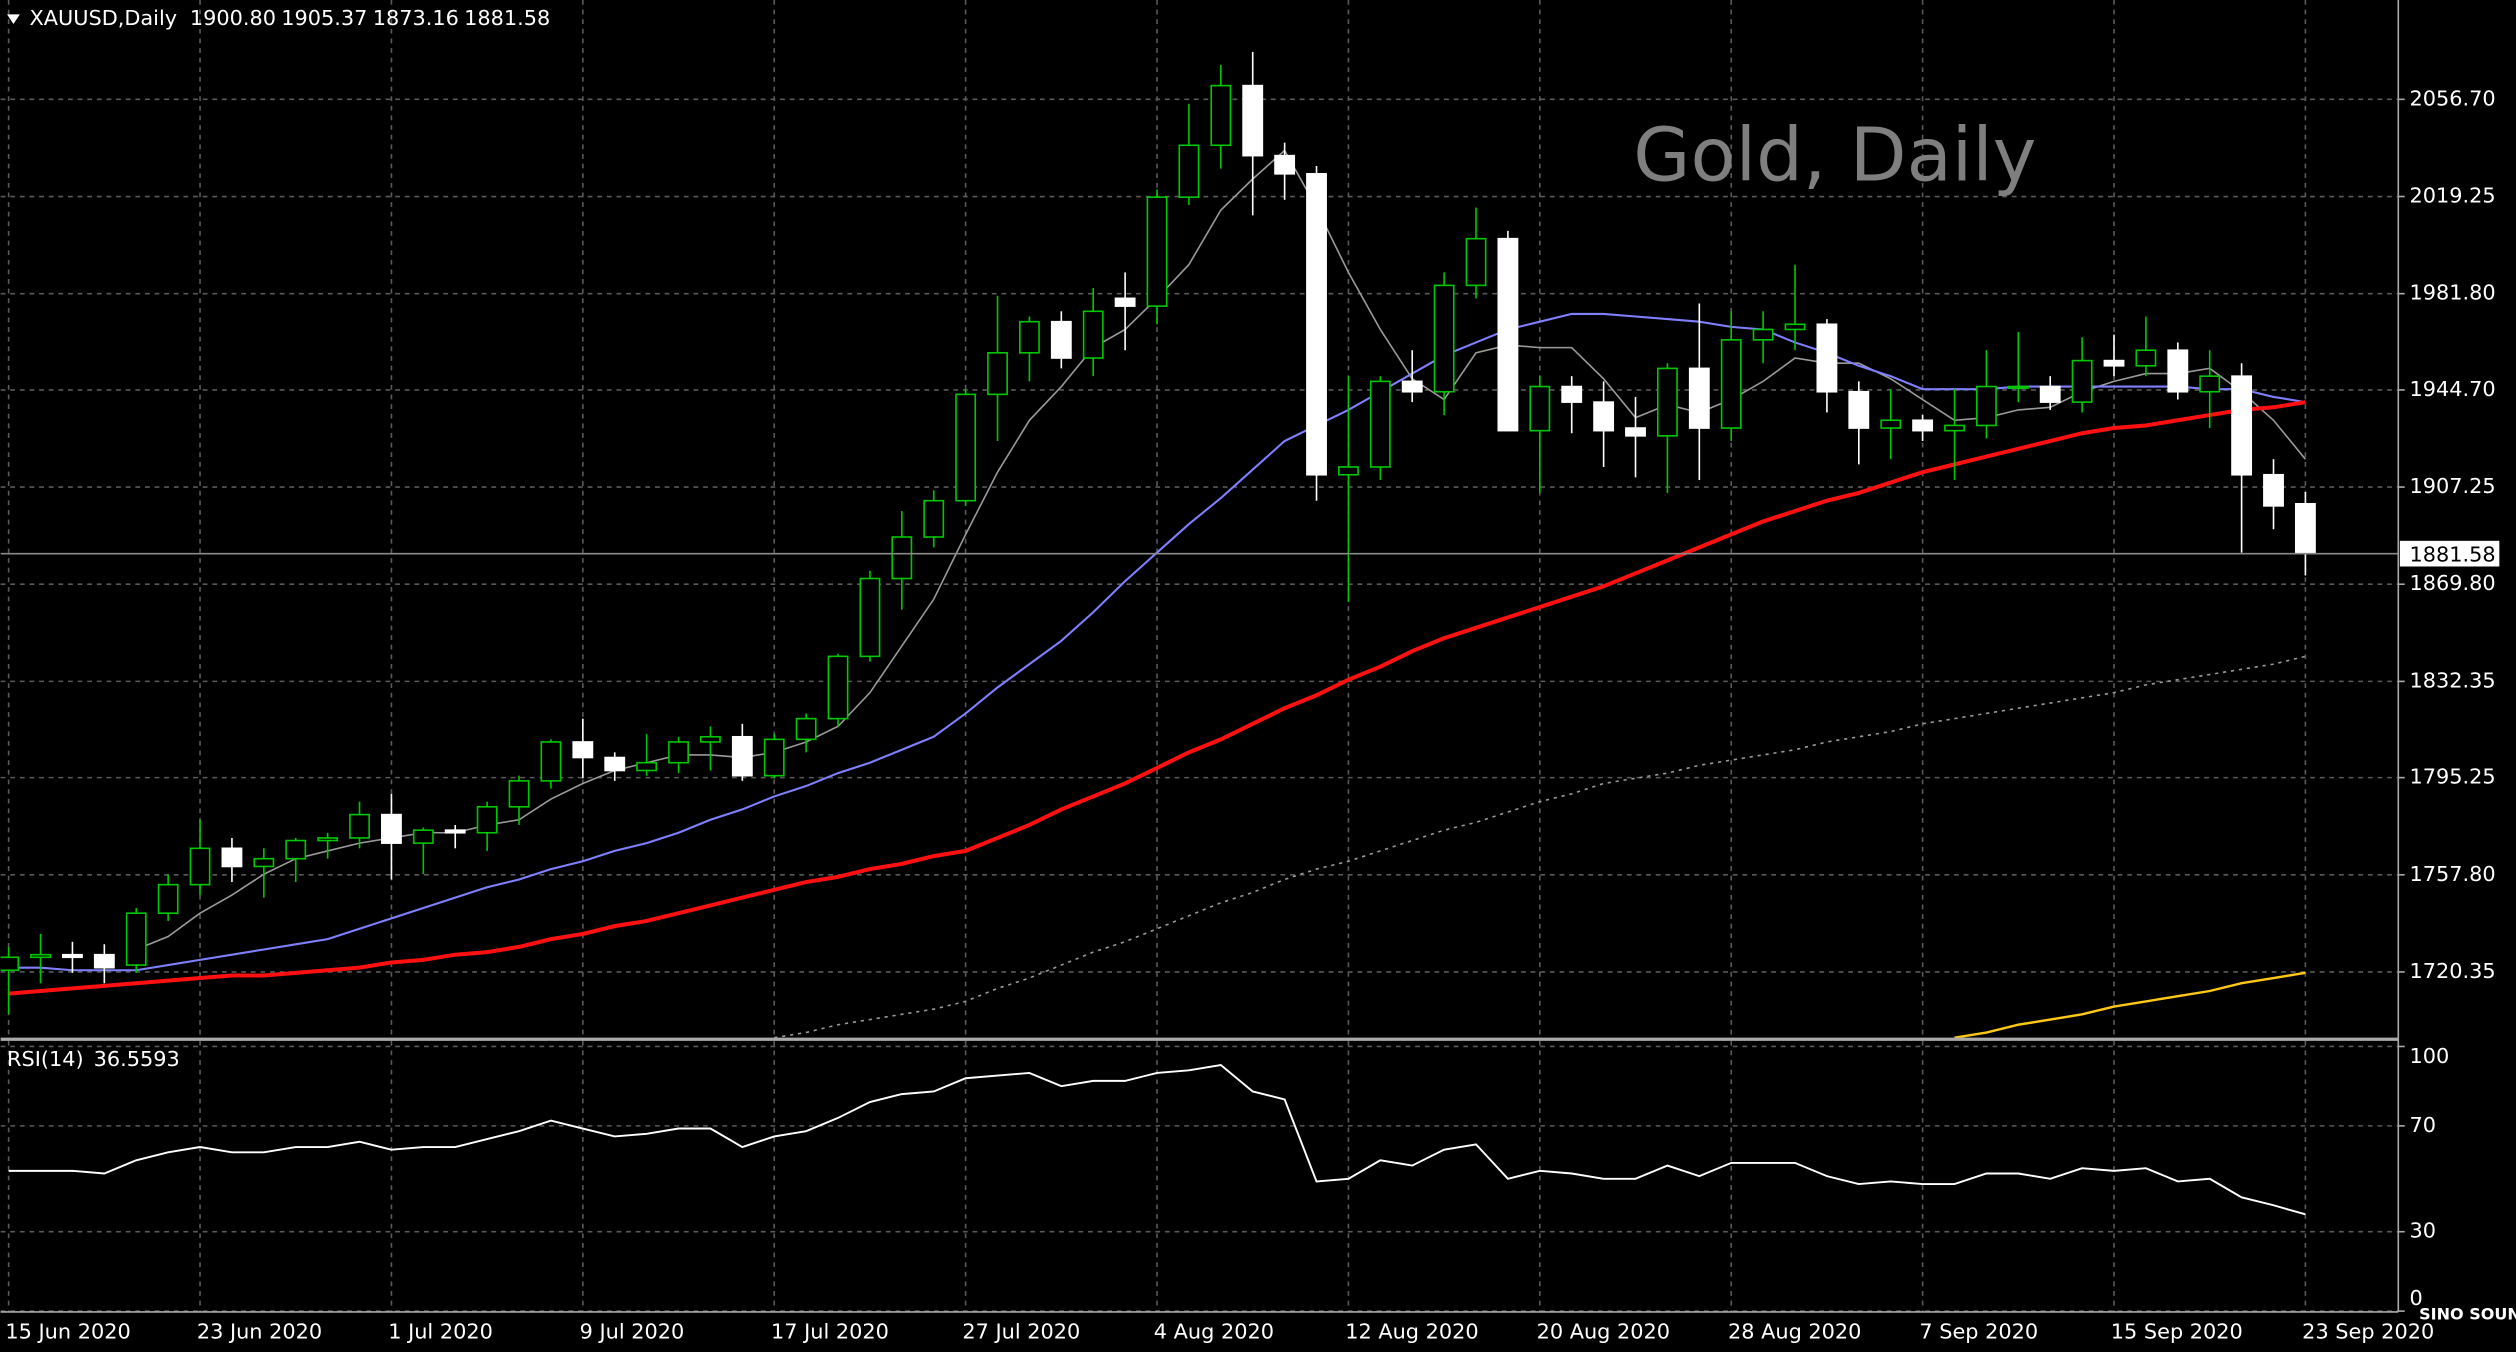  Describe the element at coordinates (2423, 1231) in the screenshot. I see `y-tick-label: 30` at that location.